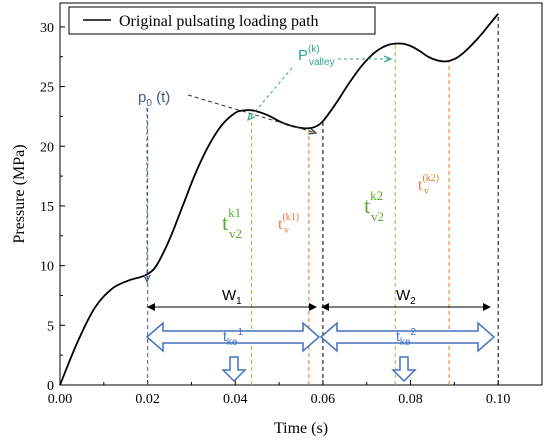 This screenshot has width=550, height=443. Describe the element at coordinates (151, 307) in the screenshot. I see `w1-arrow-left-head` at that location.